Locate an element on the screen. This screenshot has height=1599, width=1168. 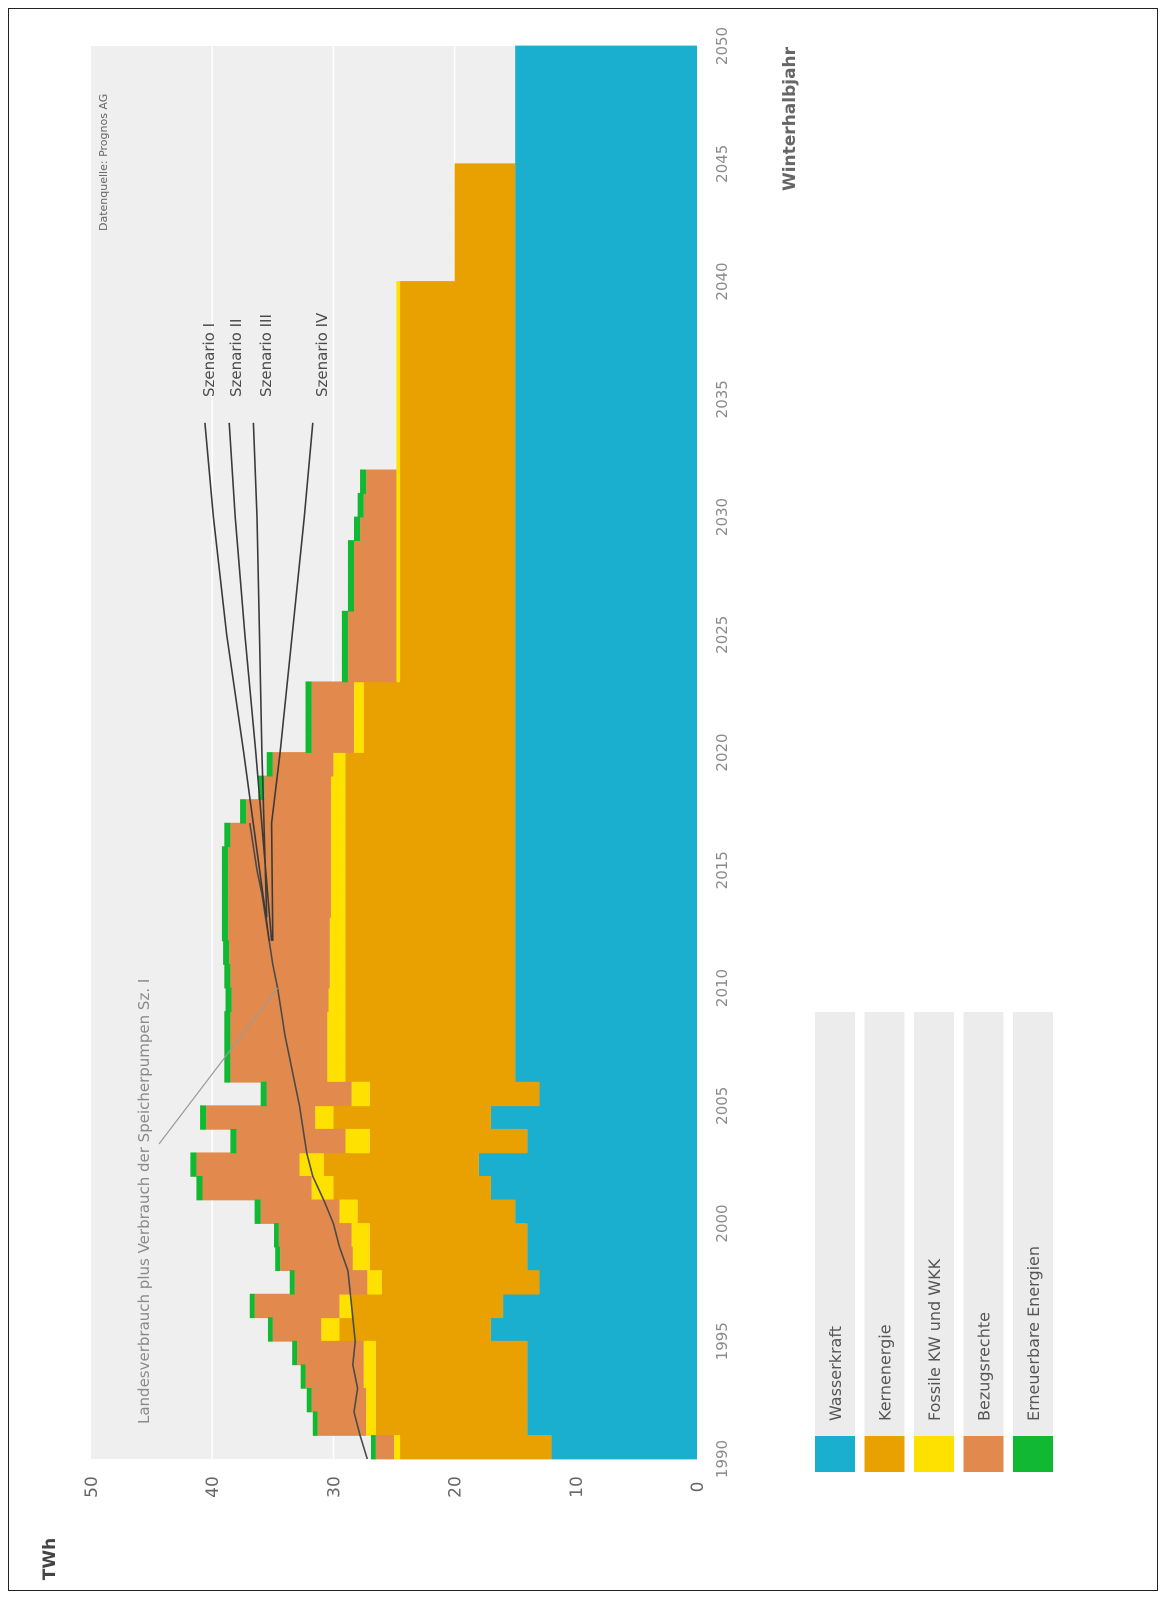
y-tick-label: 10 is located at coordinates (577, 1487).